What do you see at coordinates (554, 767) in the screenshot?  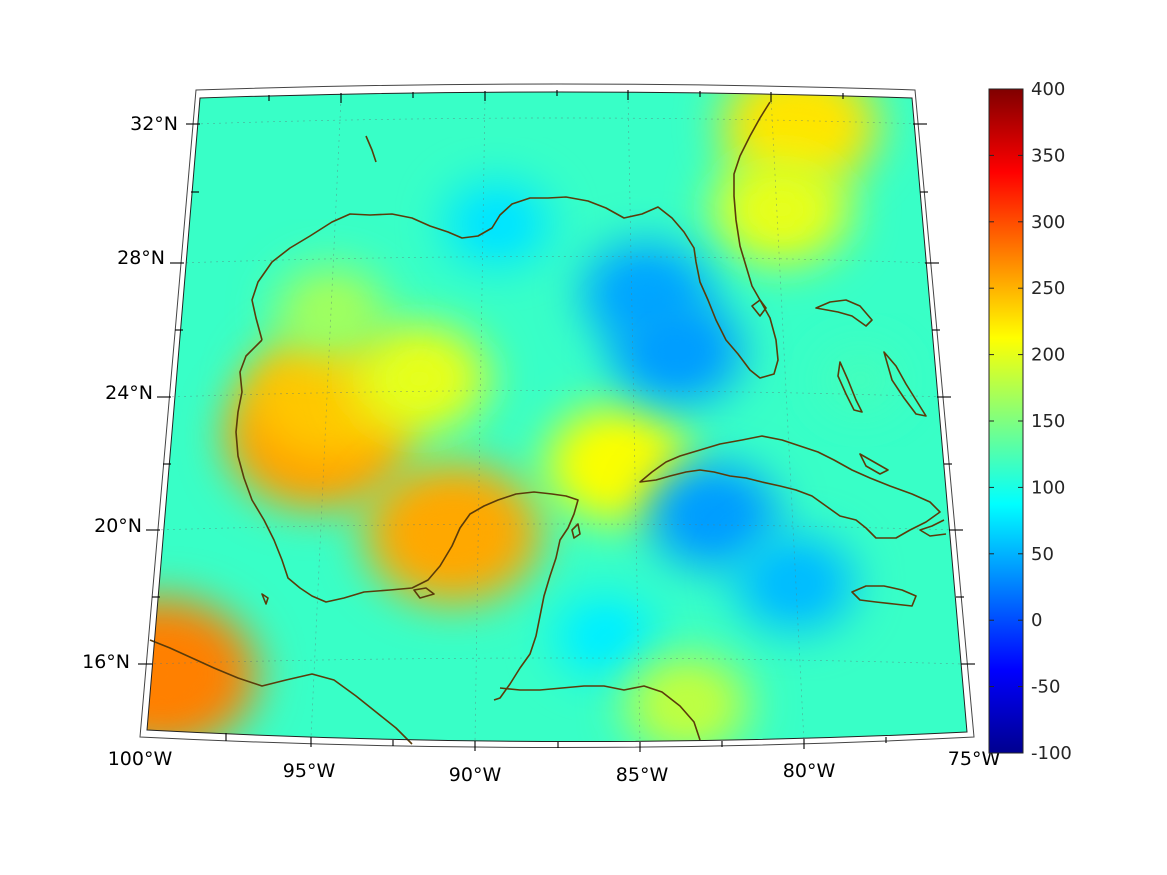 I see `longitude-labels: 100°W 95°W 90°W 85°W 80°W 75°W` at bounding box center [554, 767].